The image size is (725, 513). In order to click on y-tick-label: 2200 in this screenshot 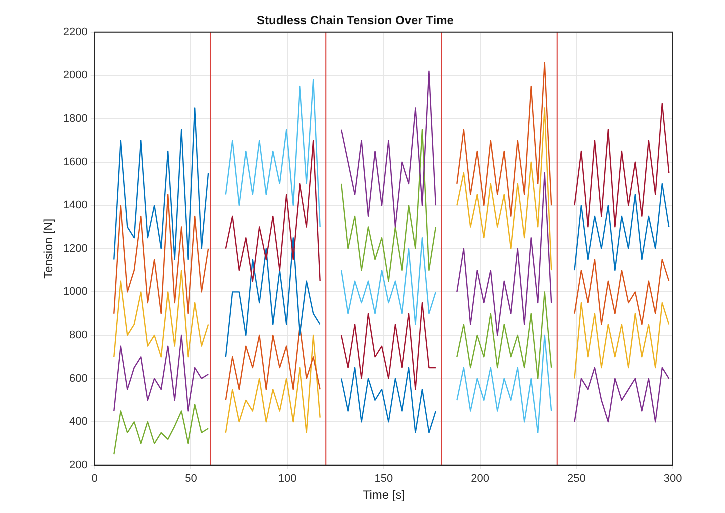, I will do `click(75, 32)`.